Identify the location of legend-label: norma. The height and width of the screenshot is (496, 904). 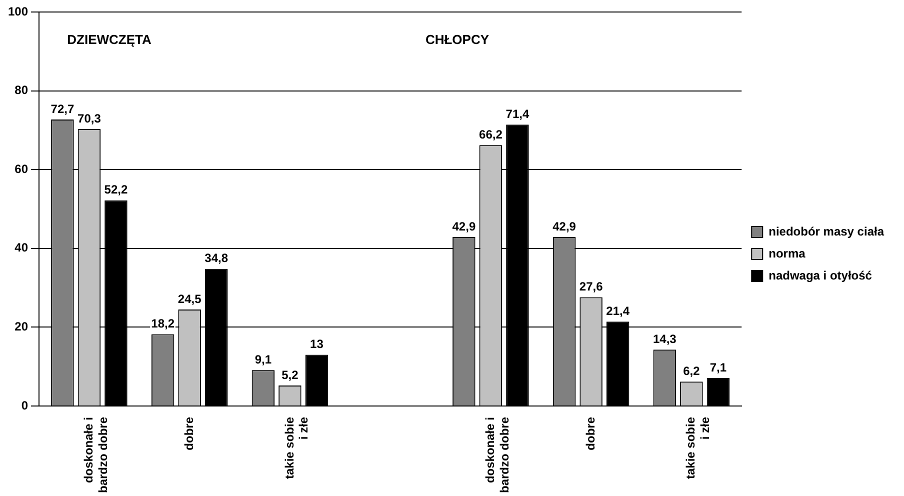
(787, 253).